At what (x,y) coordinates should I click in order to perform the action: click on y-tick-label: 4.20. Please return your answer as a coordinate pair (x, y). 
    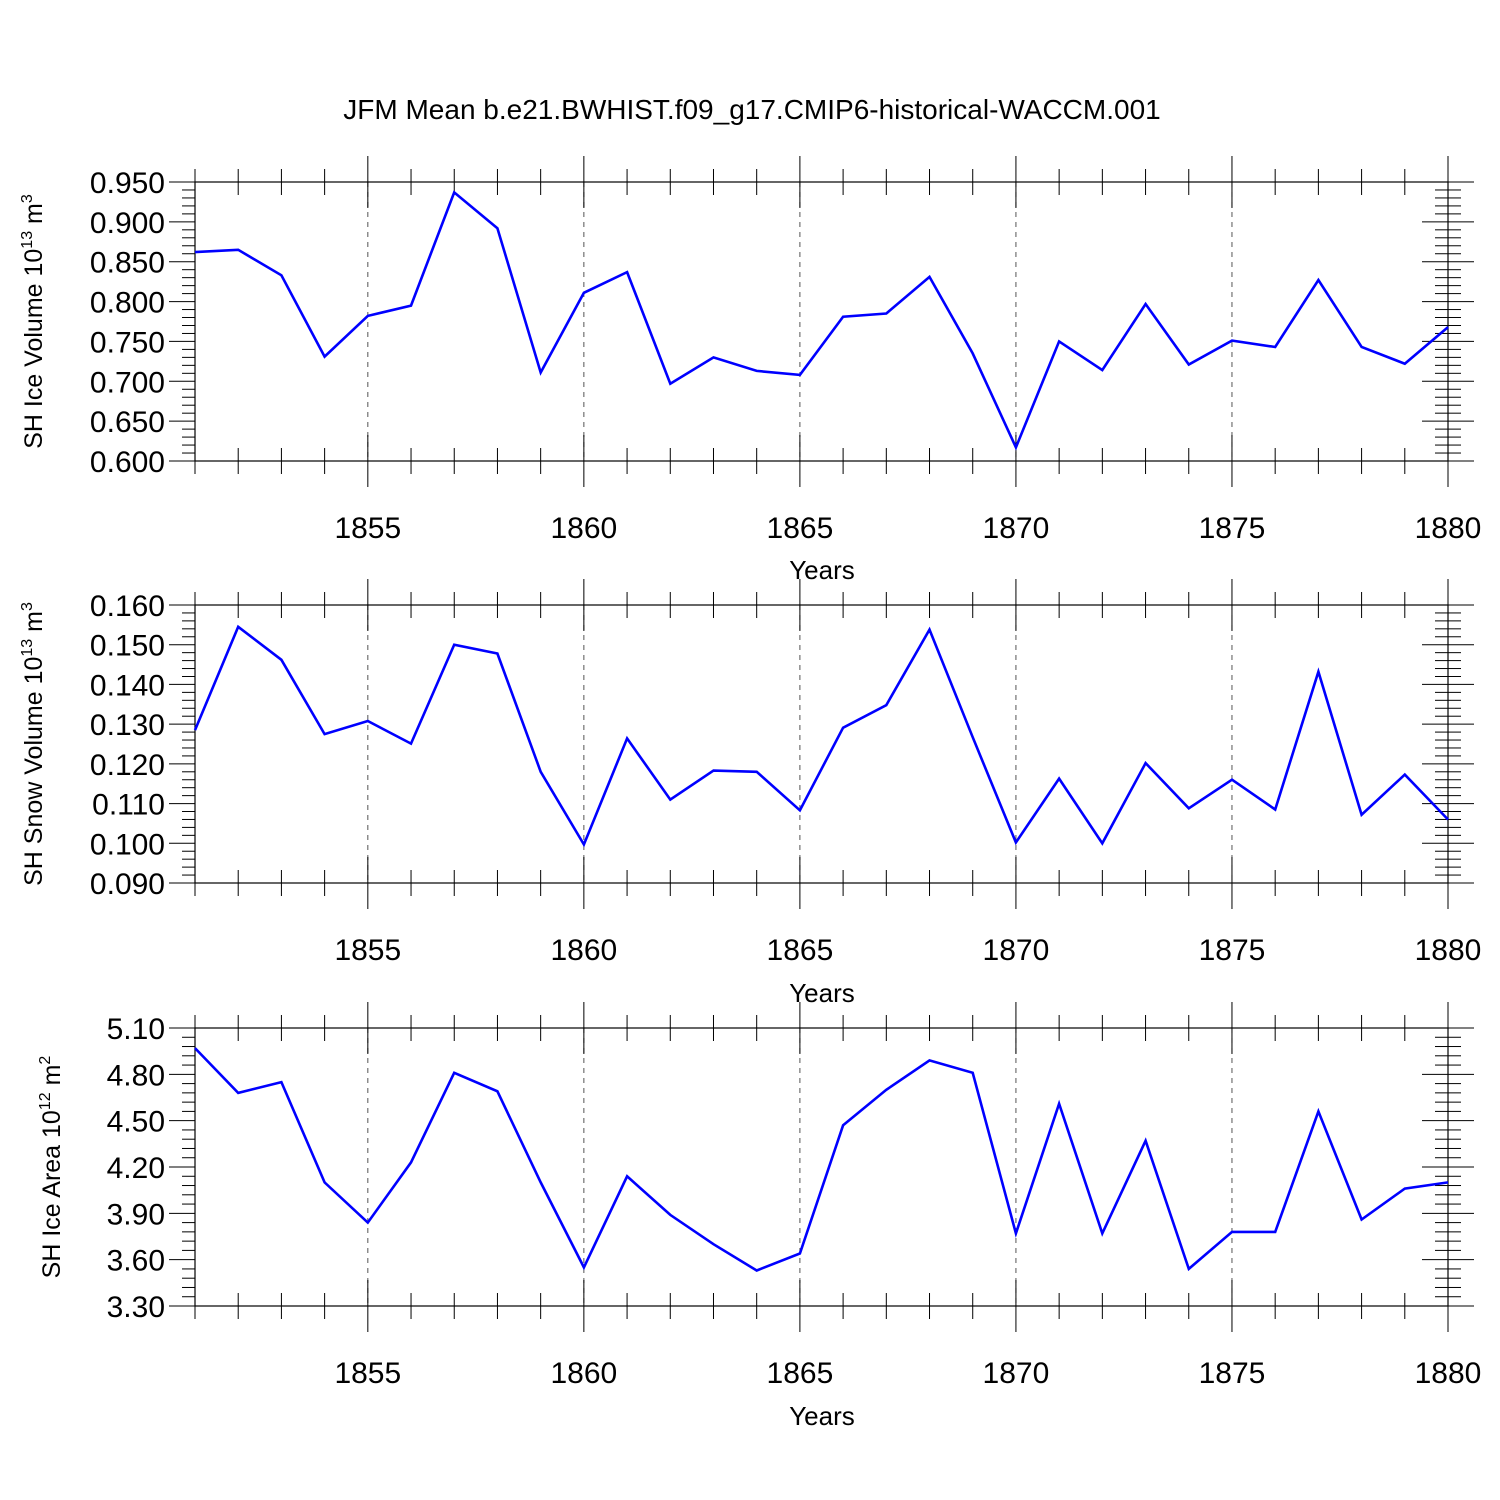
    Looking at the image, I should click on (136, 1168).